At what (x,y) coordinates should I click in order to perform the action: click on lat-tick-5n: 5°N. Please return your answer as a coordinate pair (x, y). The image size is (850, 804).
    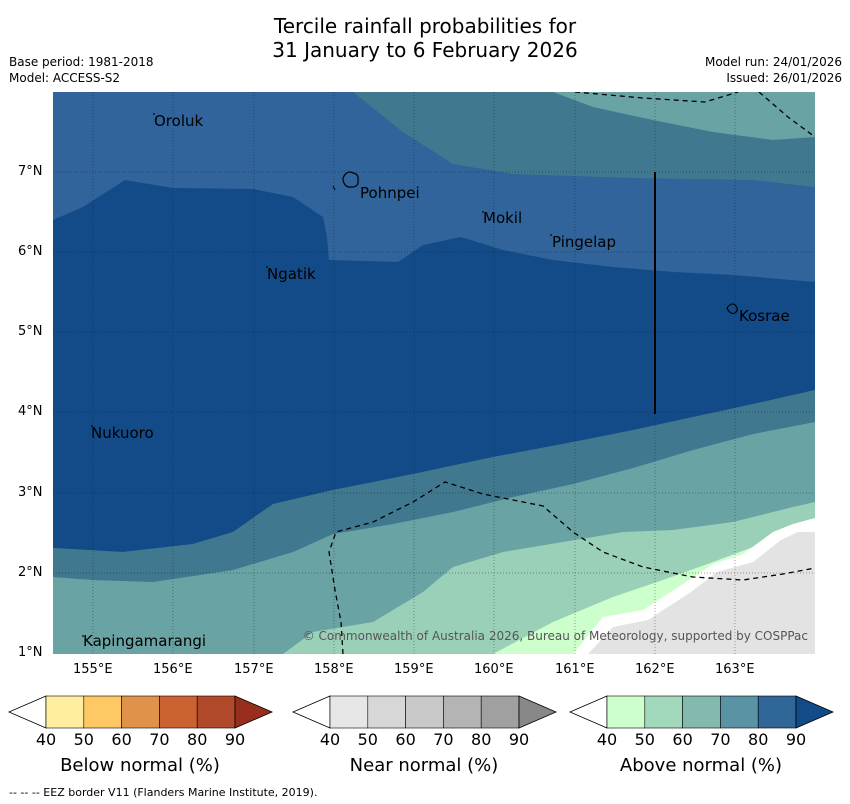
    Looking at the image, I should click on (30, 331).